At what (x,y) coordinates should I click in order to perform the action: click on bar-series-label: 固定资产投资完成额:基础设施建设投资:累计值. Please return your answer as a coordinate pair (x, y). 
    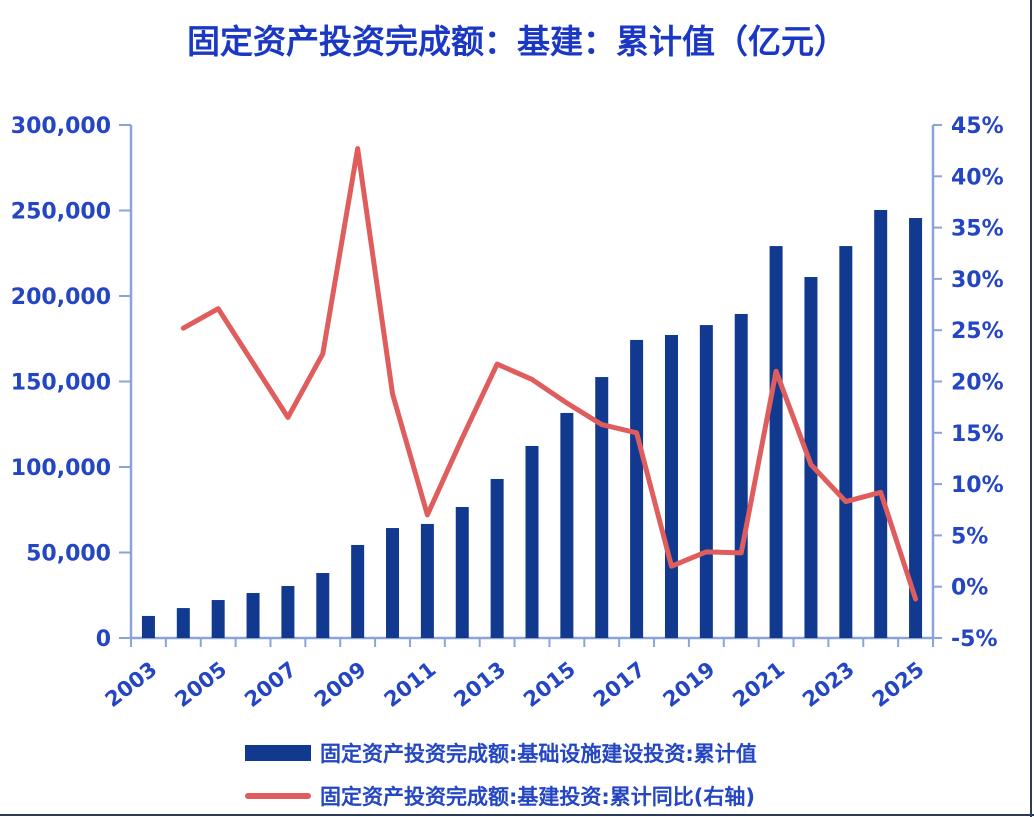
    Looking at the image, I should click on (538, 754).